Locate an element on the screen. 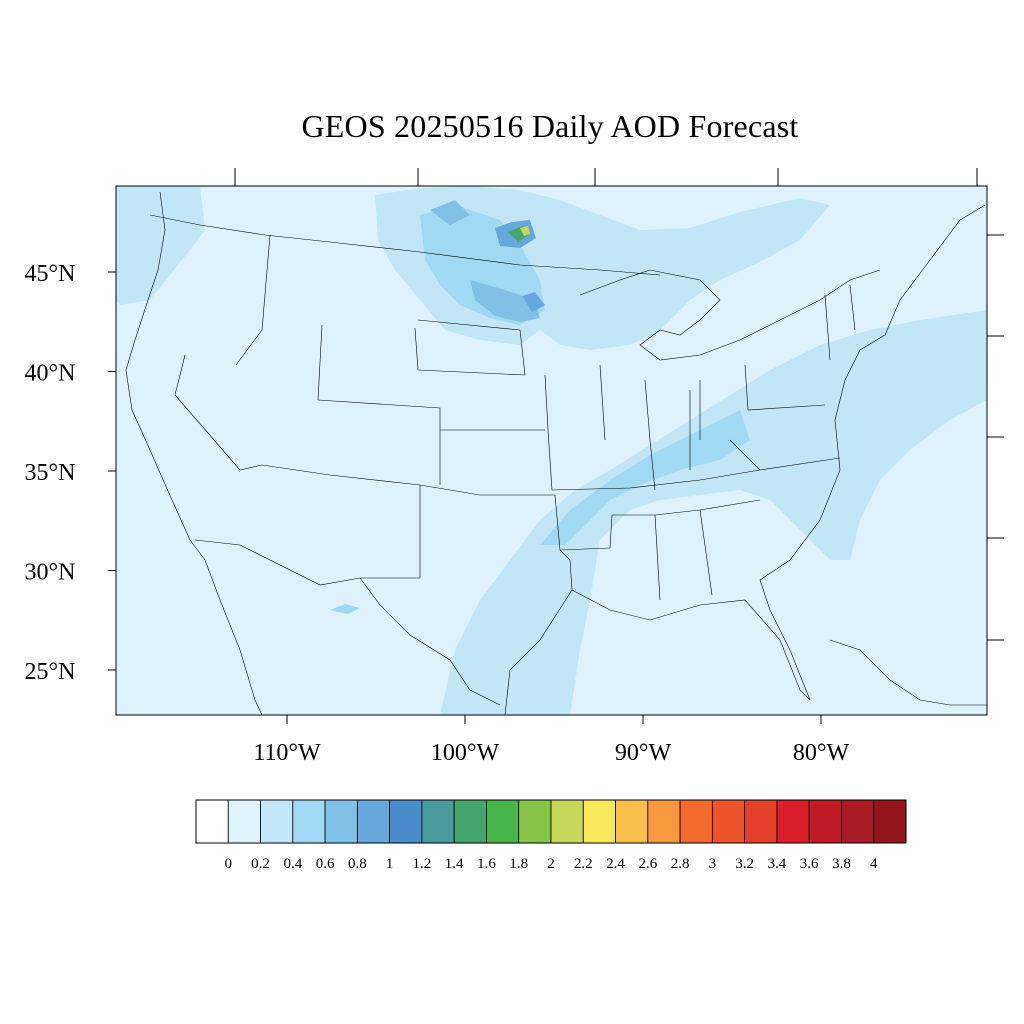 This screenshot has height=1024, width=1024. lat-label: 40°N is located at coordinates (50, 374).